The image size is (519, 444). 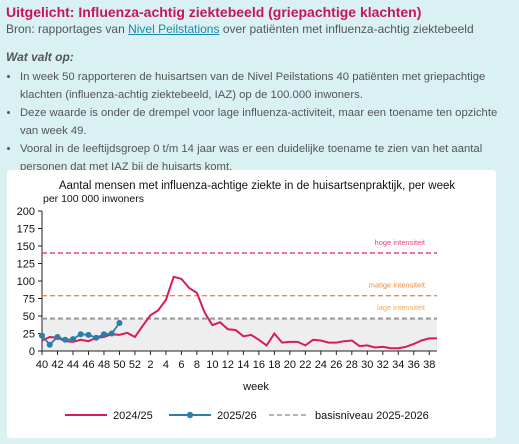 What do you see at coordinates (290, 365) in the screenshot?
I see `x-tick-label: 20` at bounding box center [290, 365].